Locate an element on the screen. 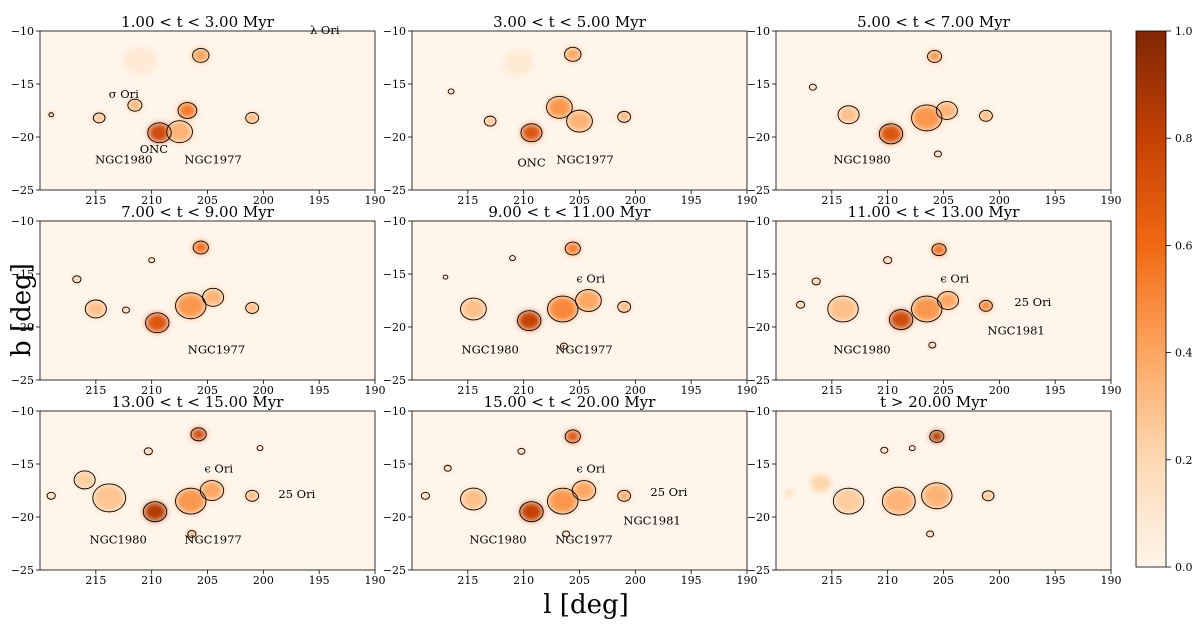  colorbar-tick-label: 1.0 is located at coordinates (1184, 31).